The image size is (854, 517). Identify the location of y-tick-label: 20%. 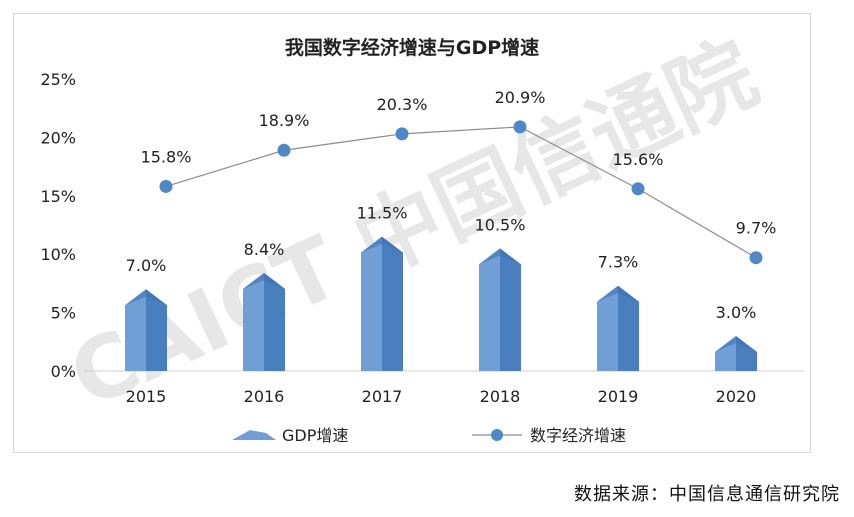
(58, 137).